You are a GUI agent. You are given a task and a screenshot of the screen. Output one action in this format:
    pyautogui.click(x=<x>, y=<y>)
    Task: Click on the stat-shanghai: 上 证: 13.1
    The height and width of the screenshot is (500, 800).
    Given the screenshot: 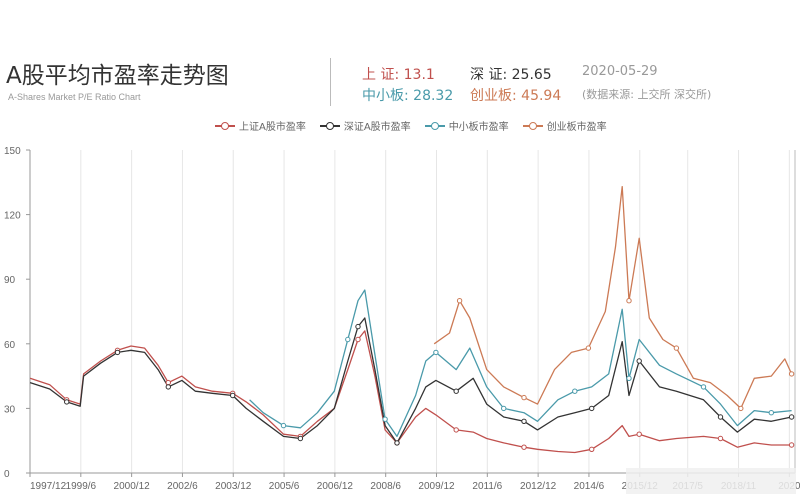 What is the action you would take?
    pyautogui.click(x=398, y=74)
    